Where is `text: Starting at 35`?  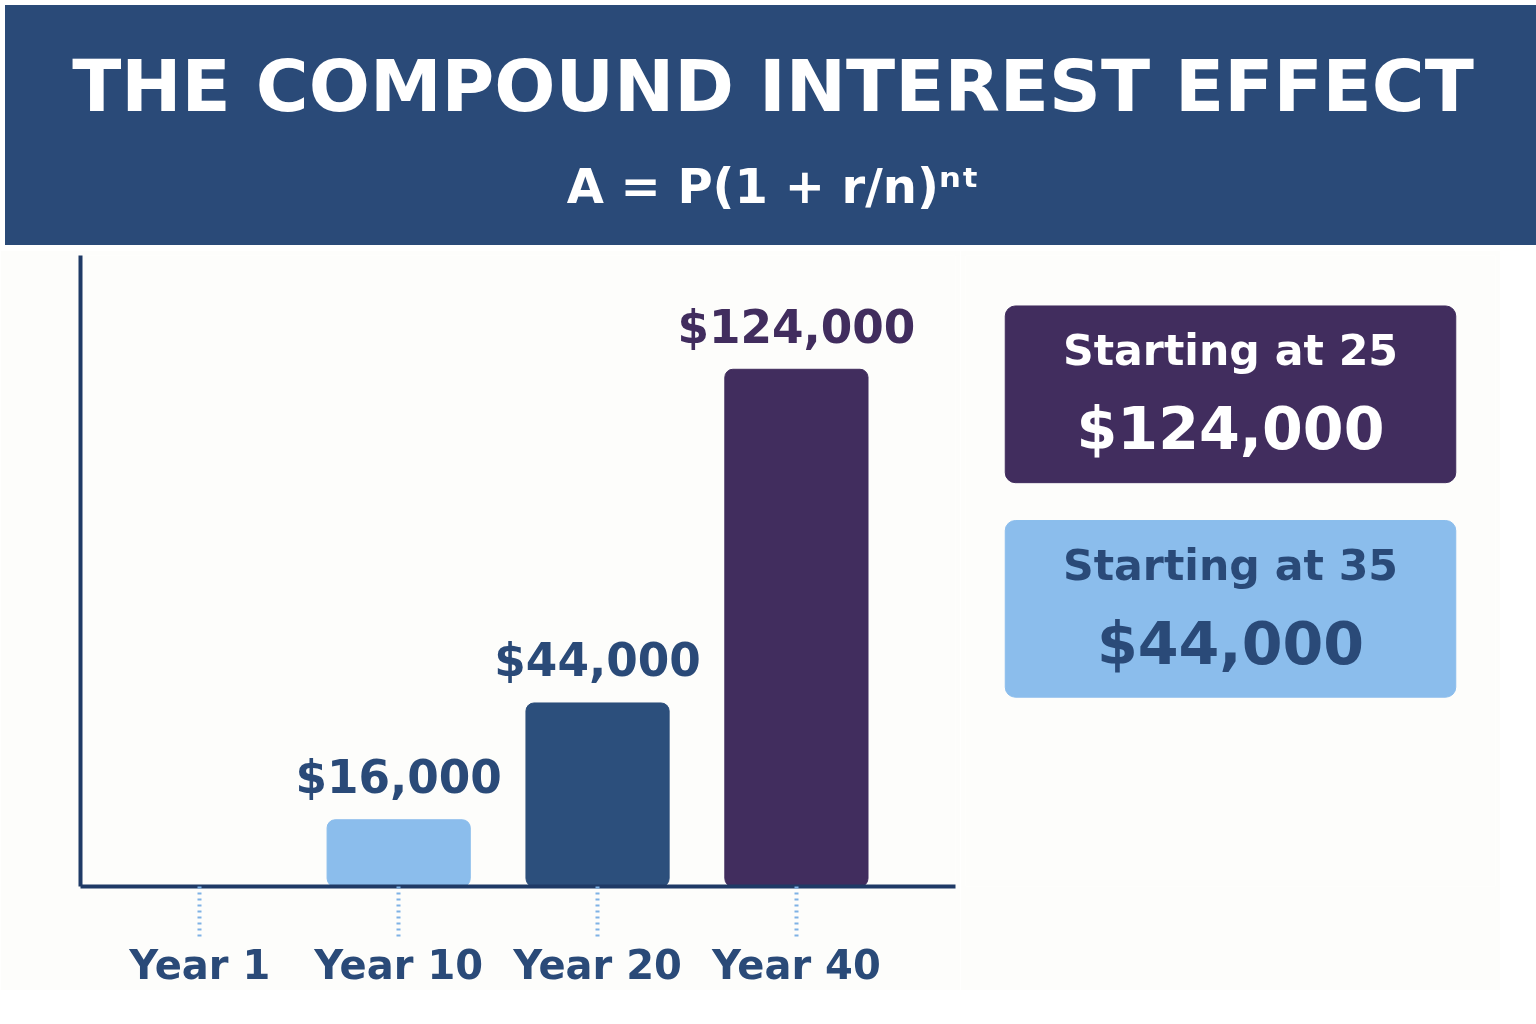
text: Starting at 35 is located at coordinates (1230, 564).